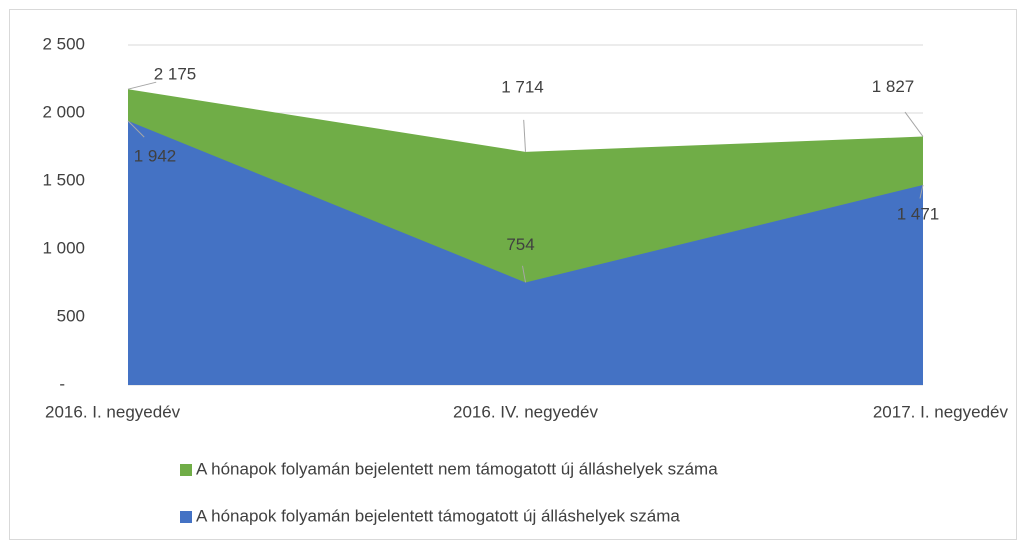 The width and height of the screenshot is (1025, 543). I want to click on y-tick-label: 1 000, so click(63, 247).